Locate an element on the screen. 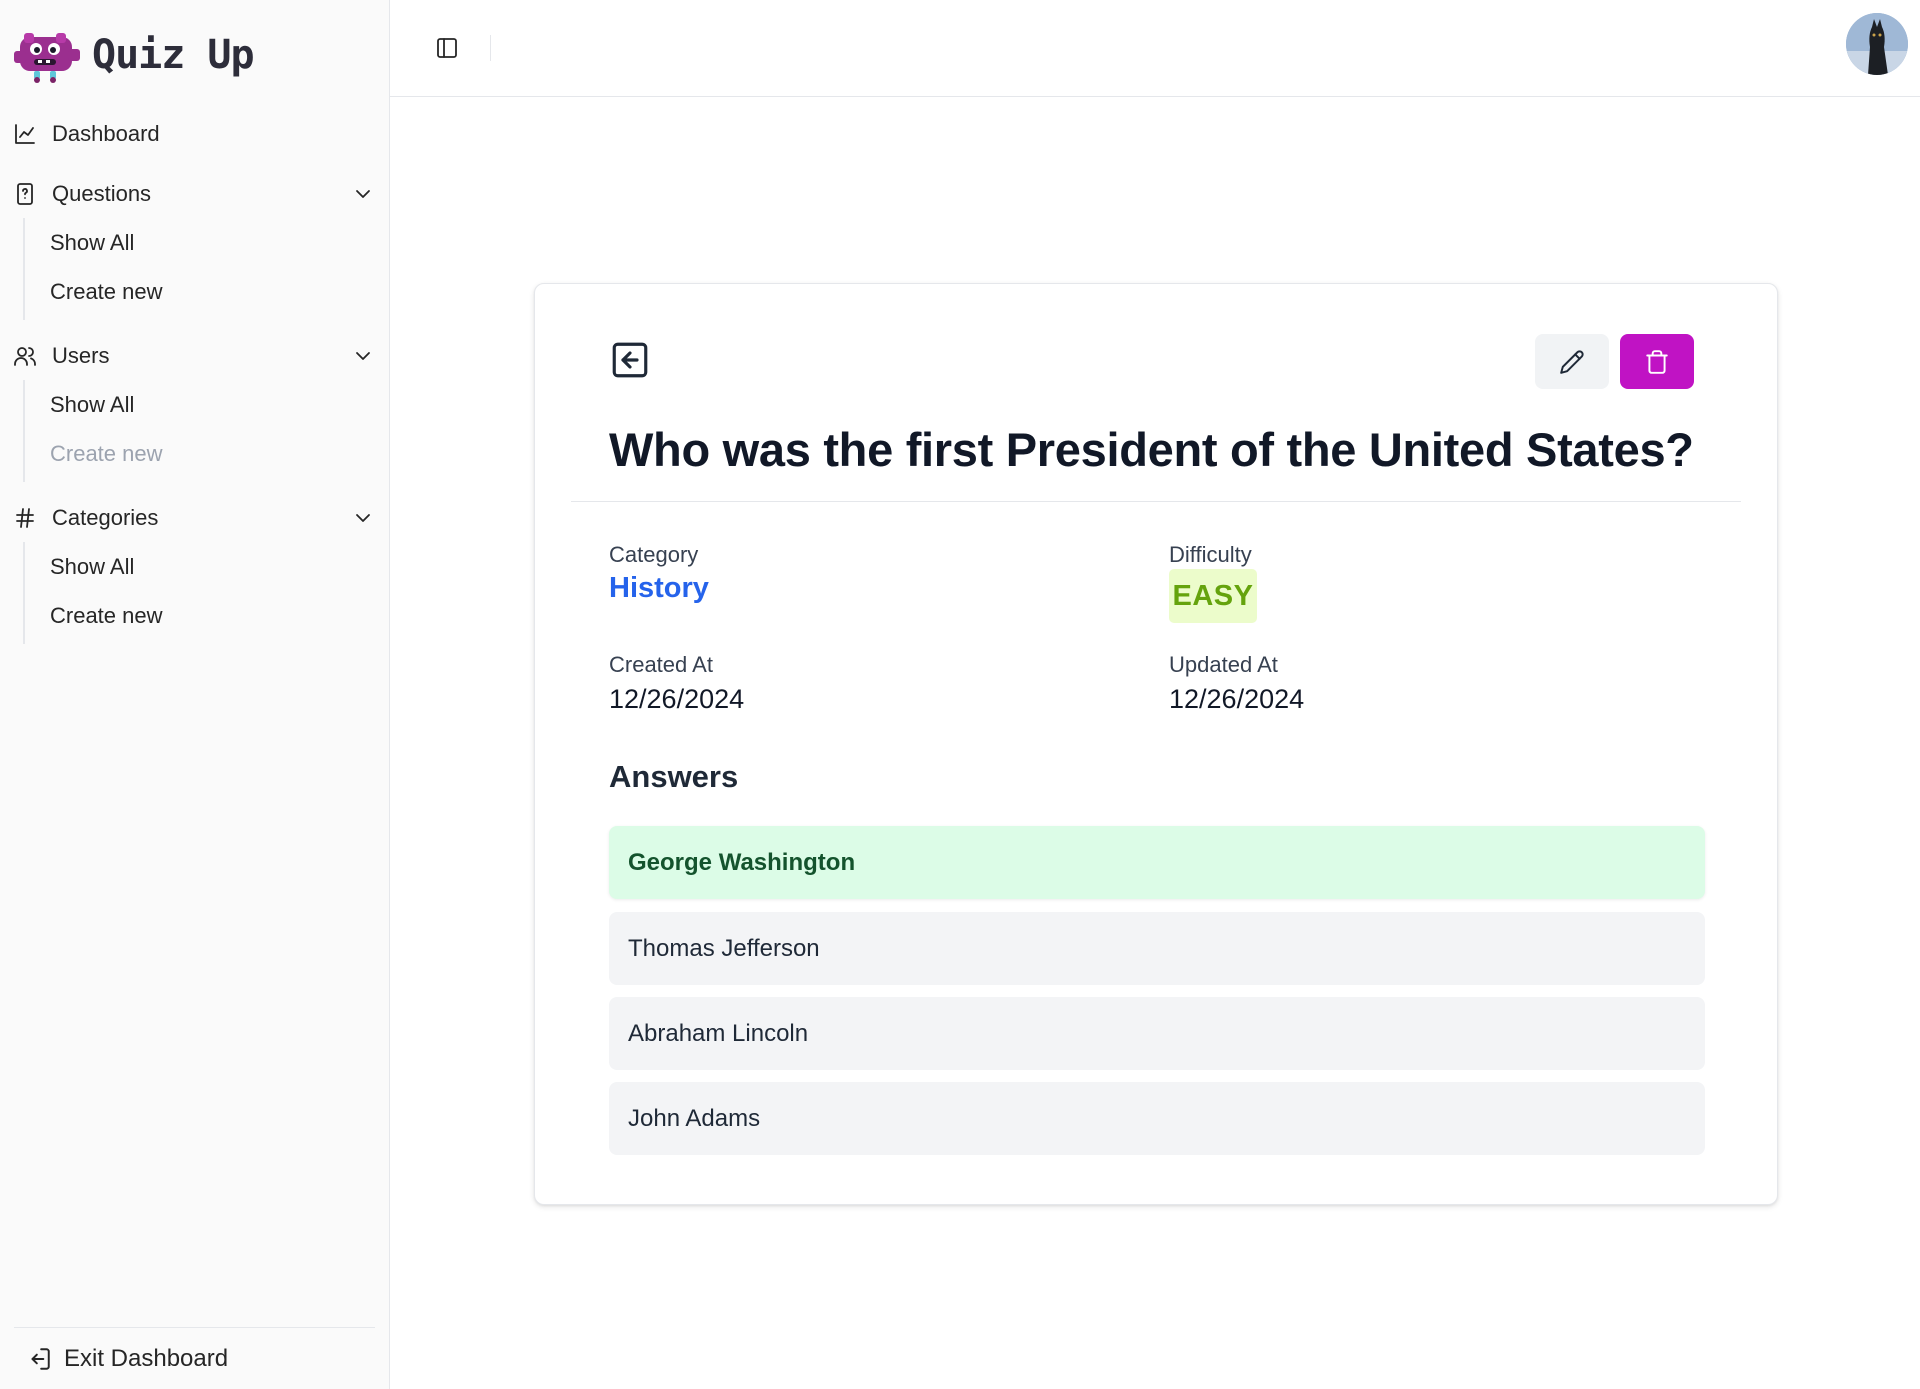 The image size is (1920, 1389). edit-button is located at coordinates (1572, 361).